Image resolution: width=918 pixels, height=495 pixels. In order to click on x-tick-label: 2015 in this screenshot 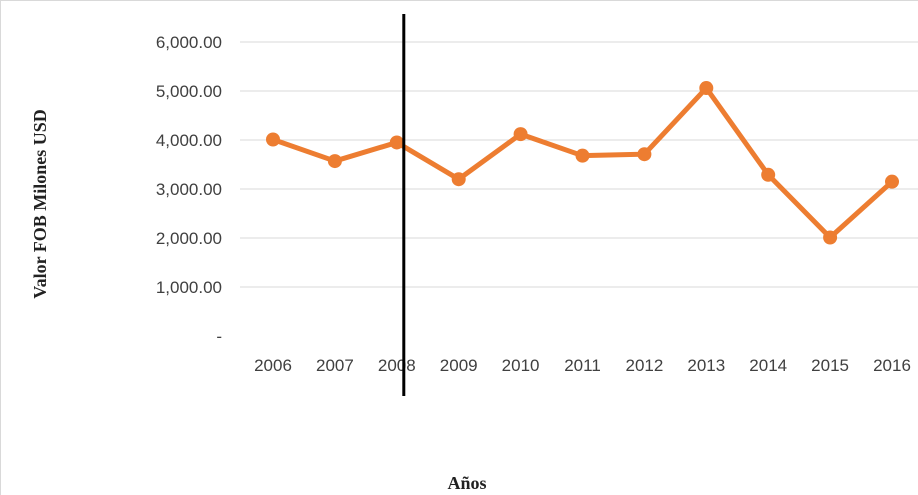, I will do `click(830, 365)`.